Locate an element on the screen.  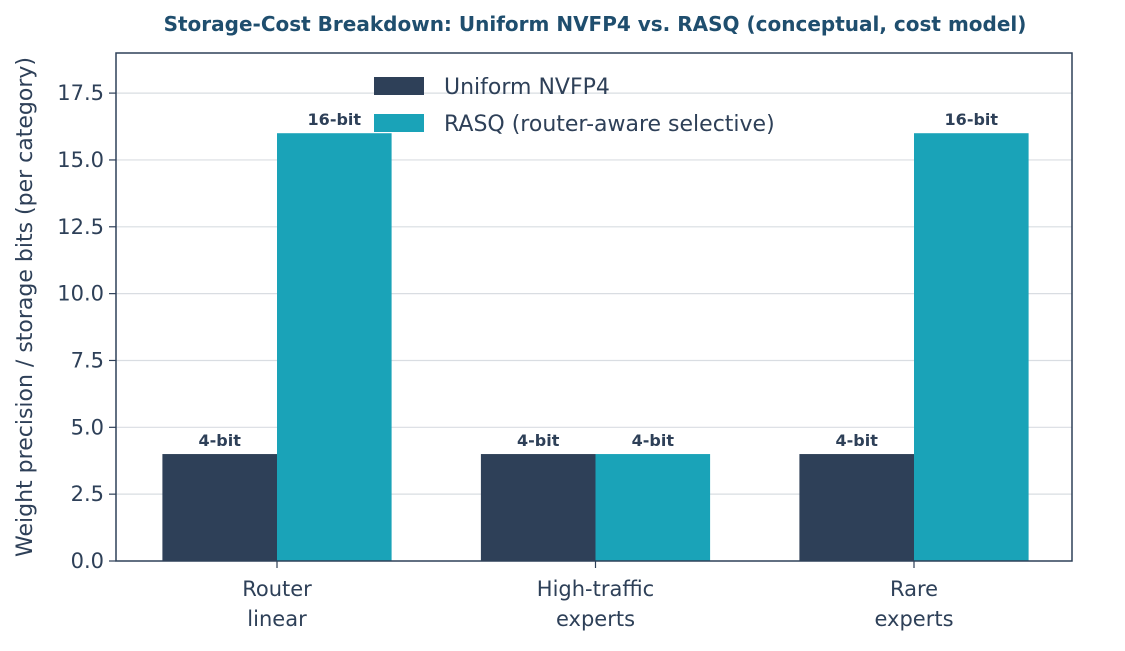
legend-label: RASQ (router-aware selective) is located at coordinates (609, 124).